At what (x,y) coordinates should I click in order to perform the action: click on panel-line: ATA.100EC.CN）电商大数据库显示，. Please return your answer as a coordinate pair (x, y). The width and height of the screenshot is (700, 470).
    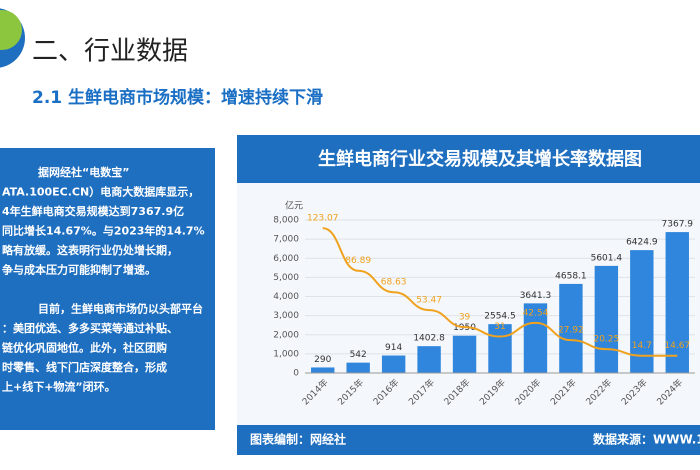
    Looking at the image, I should click on (100, 192).